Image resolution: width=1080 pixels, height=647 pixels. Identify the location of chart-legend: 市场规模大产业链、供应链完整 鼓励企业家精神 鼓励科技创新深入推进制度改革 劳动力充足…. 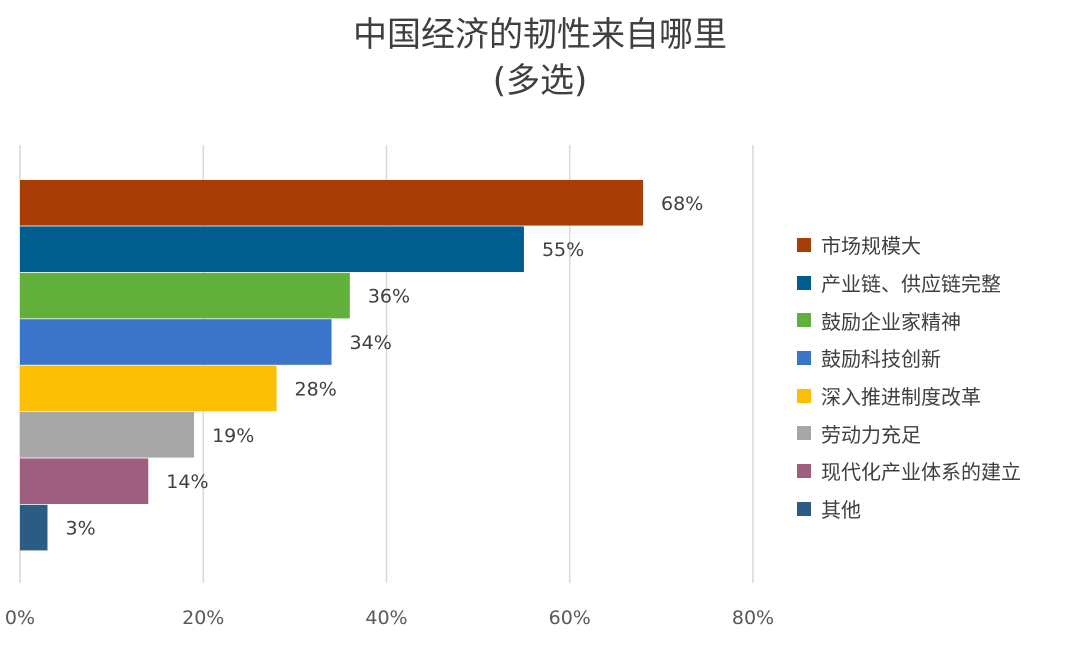
(934, 377).